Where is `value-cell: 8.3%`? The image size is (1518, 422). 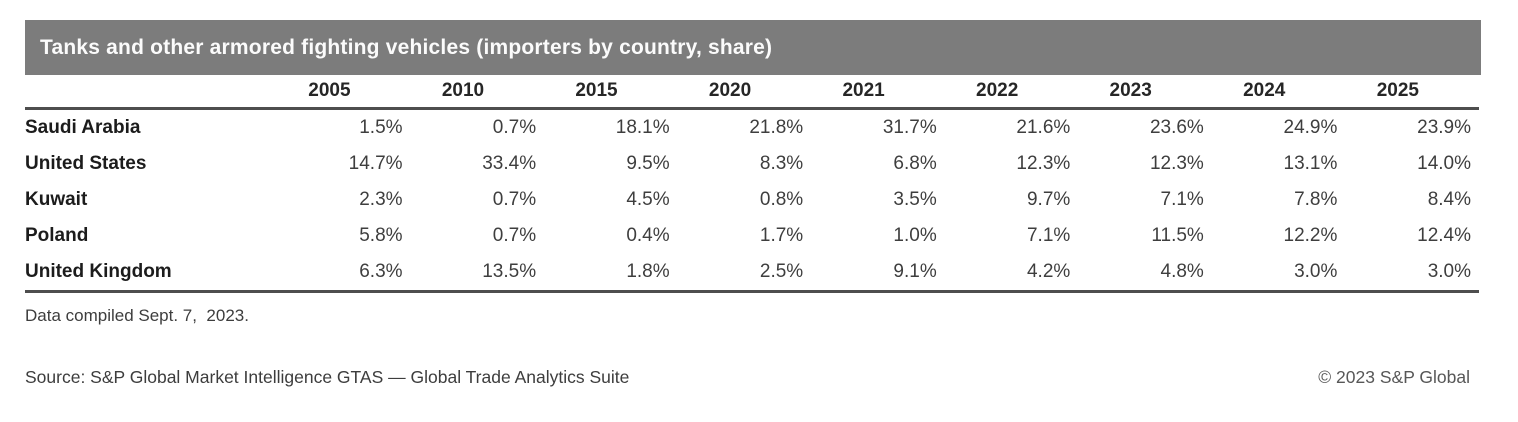
value-cell: 8.3% is located at coordinates (781, 163).